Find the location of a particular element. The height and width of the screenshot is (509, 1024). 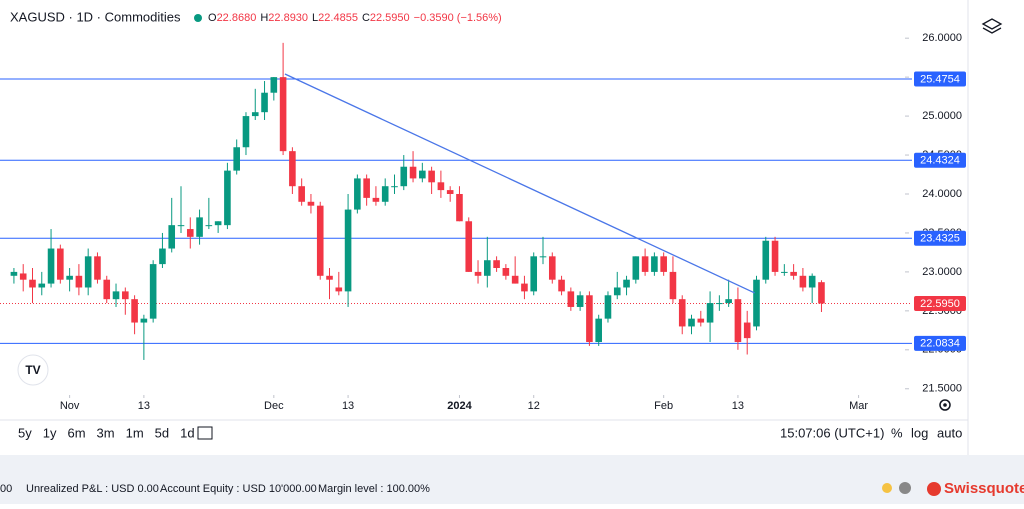

y-tick-label: 23.0000 is located at coordinates (942, 272).